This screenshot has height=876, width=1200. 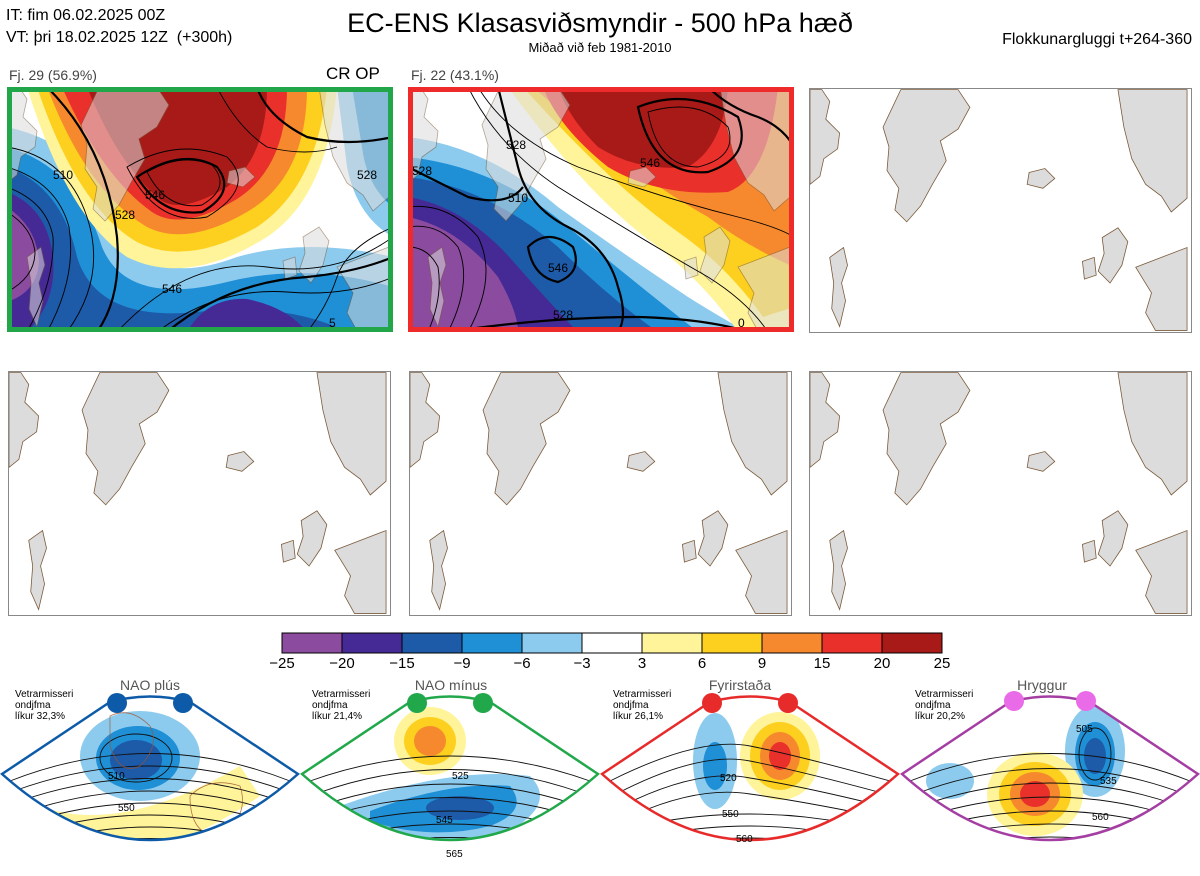 I want to click on panel-2-frame, so click(x=601, y=209).